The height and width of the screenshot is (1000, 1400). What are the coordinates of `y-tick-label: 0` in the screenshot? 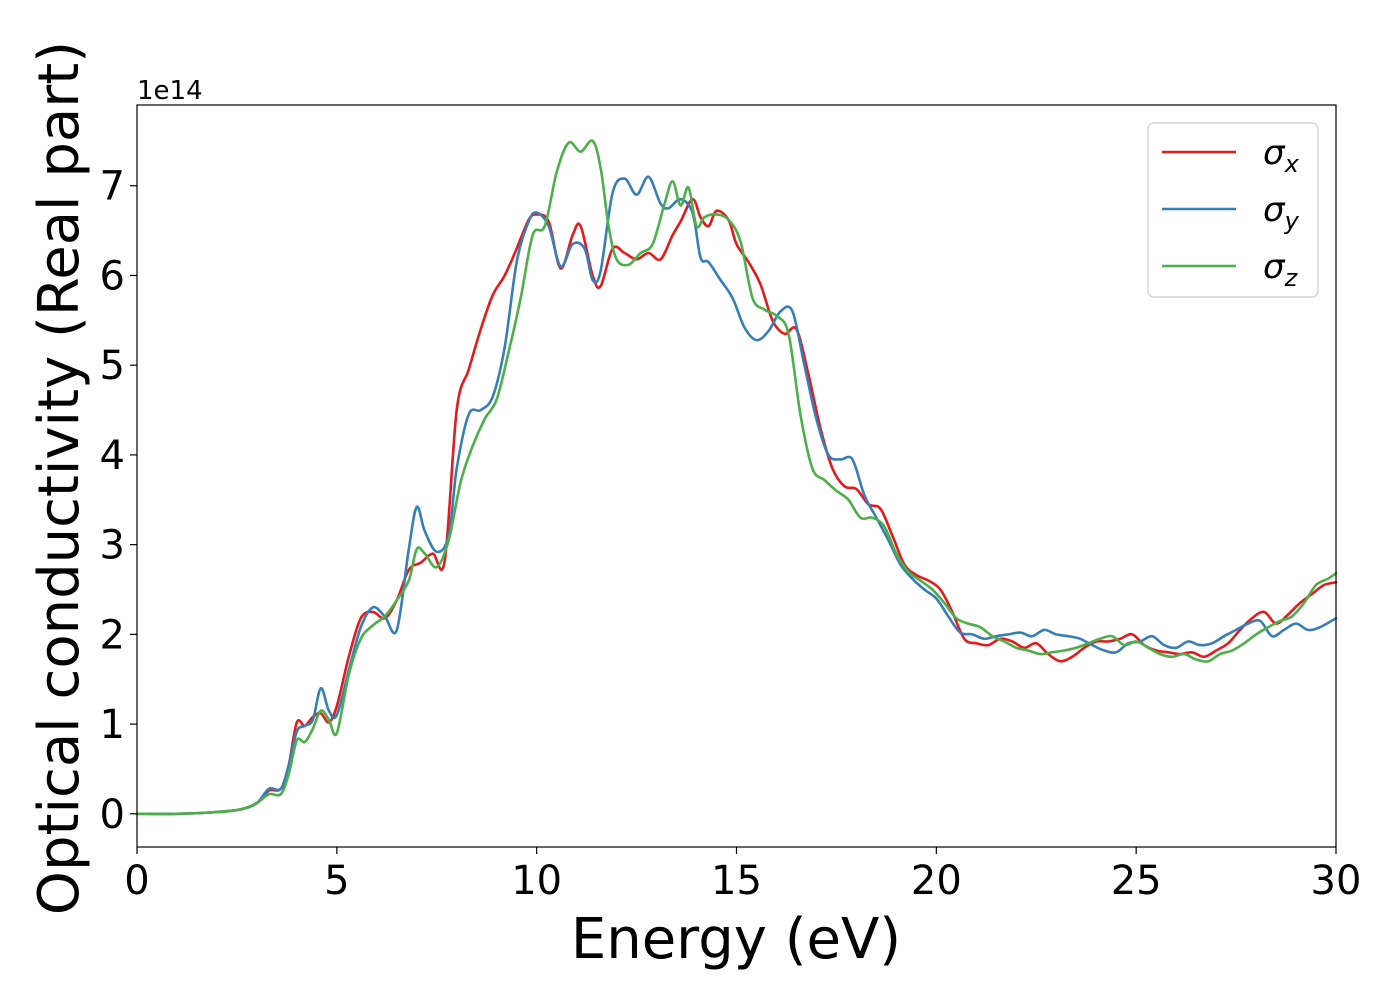 It's located at (112, 815).